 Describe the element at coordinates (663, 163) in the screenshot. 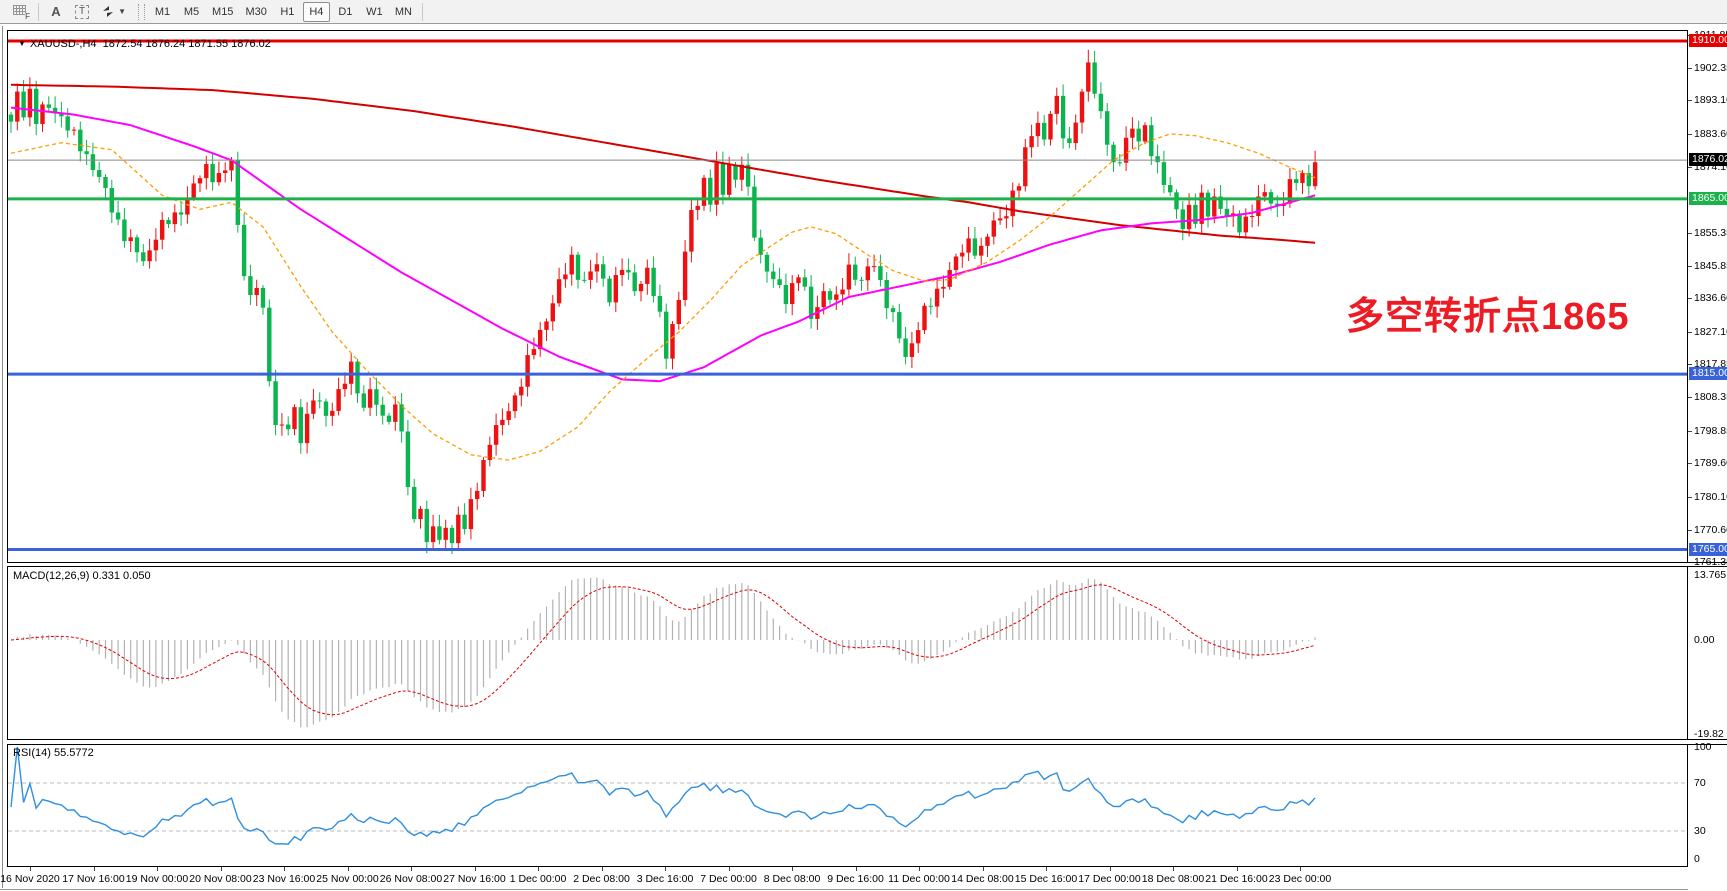

I see `ma-slow` at that location.